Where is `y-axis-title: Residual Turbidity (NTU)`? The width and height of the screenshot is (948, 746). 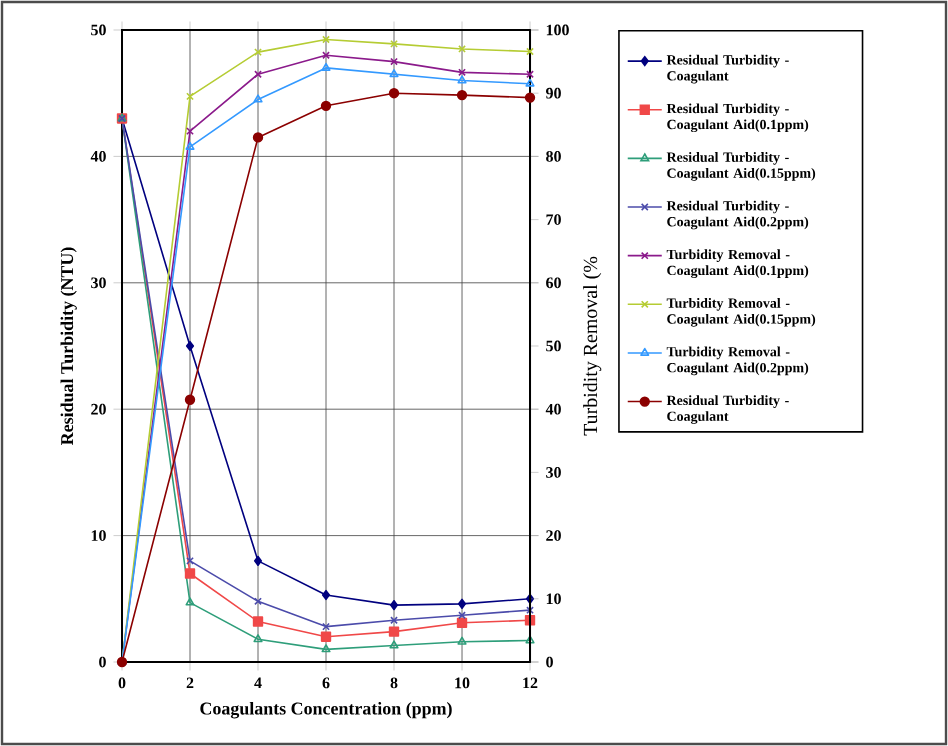 y-axis-title: Residual Turbidity (NTU) is located at coordinates (68, 346).